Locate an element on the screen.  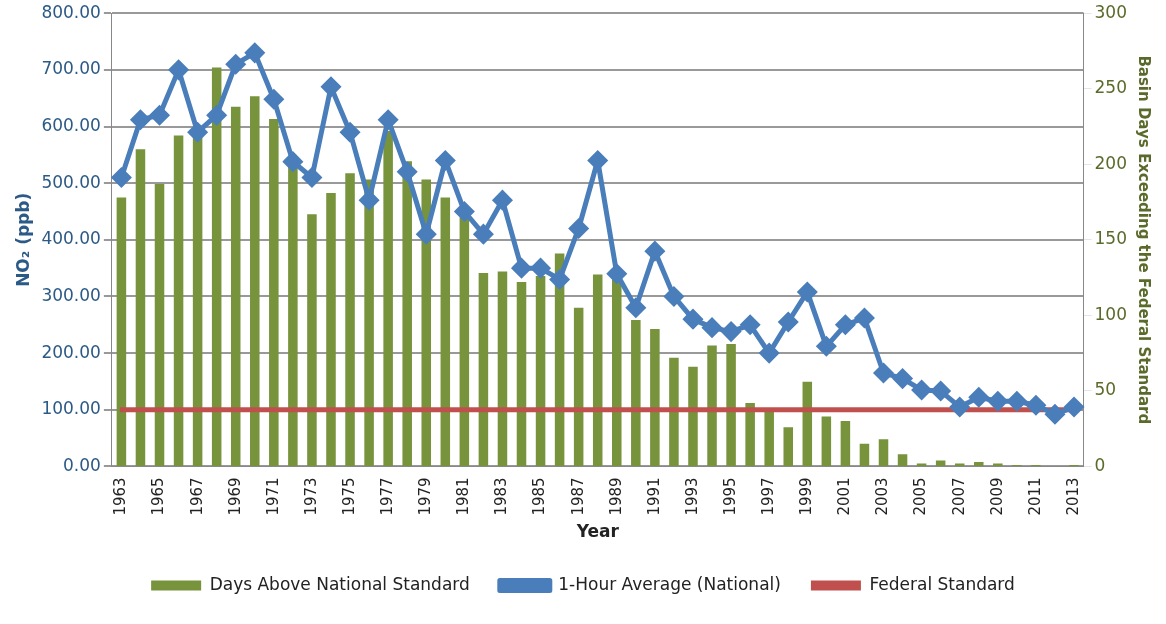
x-tick-label: 1979 is located at coordinates (425, 496).